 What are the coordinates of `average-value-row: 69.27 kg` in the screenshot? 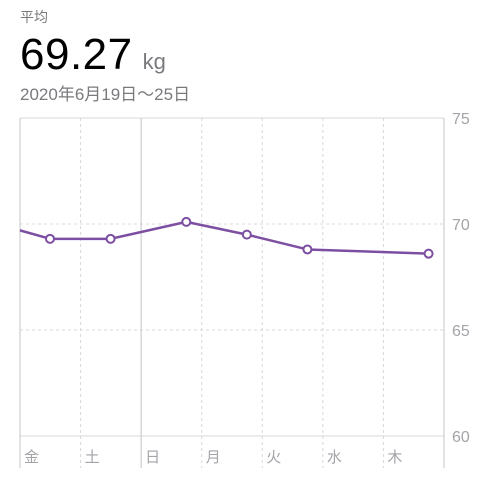 It's located at (240, 55).